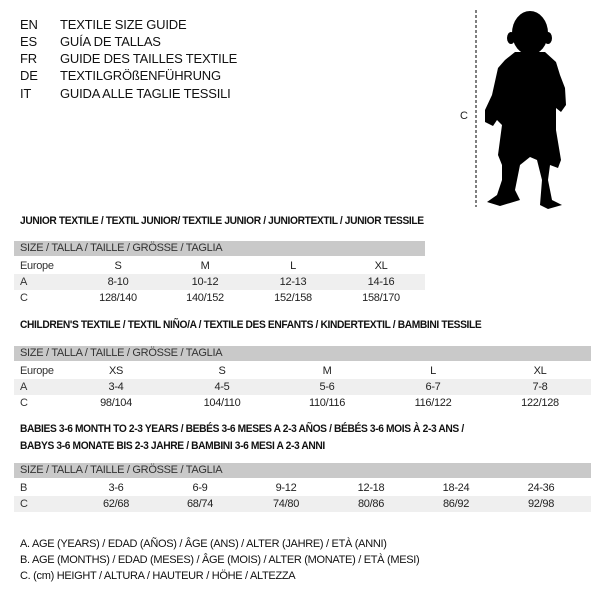 The width and height of the screenshot is (600, 600). What do you see at coordinates (140, 75) in the screenshot?
I see `language-title: TEXTILGRÖßENFÜHRUNG` at bounding box center [140, 75].